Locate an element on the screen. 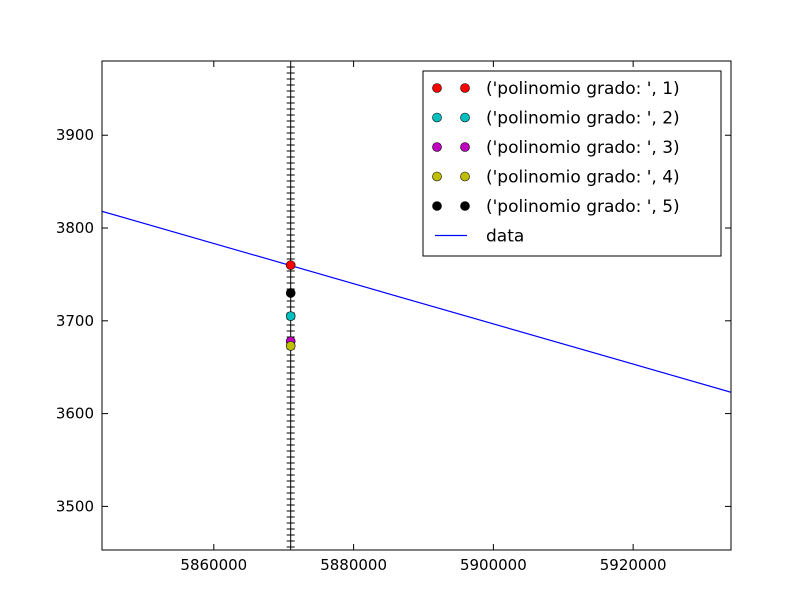 This screenshot has width=812, height=612. y-tick-label-4: 3900 is located at coordinates (75, 135).